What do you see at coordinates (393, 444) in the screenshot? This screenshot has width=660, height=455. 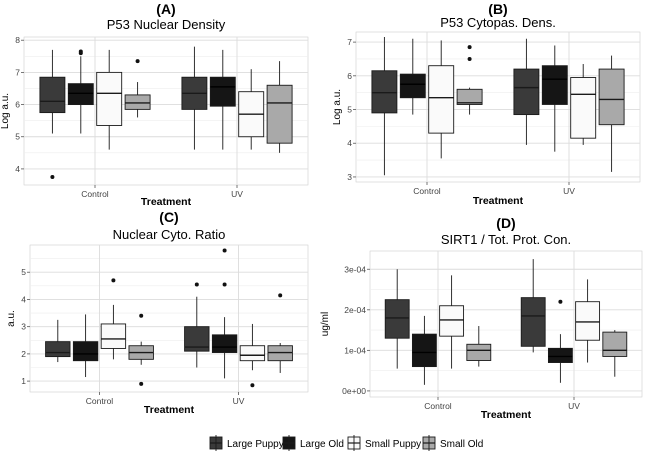 I see `legend-label: Small Puppy` at bounding box center [393, 444].